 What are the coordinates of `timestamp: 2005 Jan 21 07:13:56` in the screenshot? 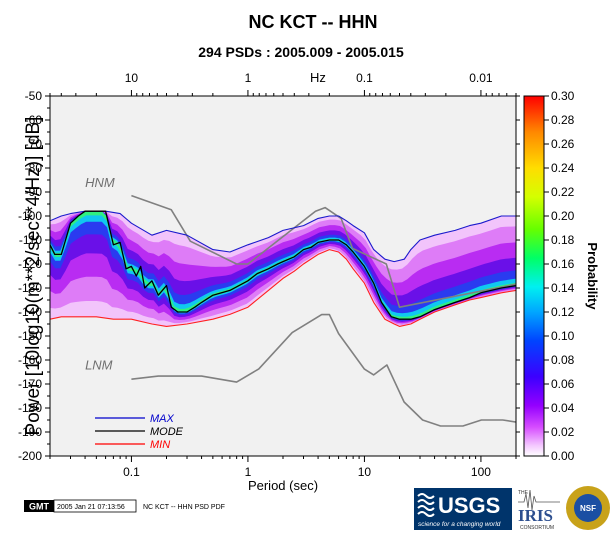 It's located at (91, 507).